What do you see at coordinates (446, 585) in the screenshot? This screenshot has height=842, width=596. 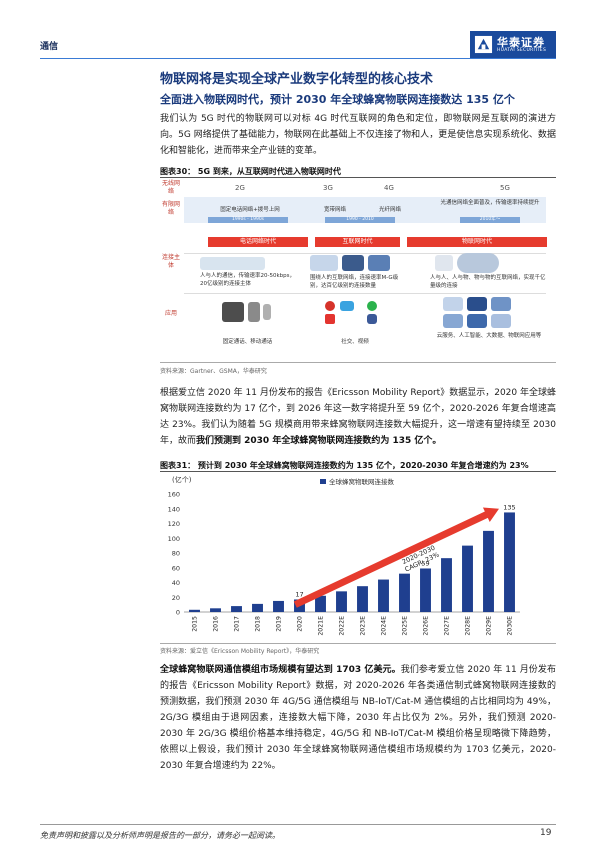 I see `bar-2027E` at bounding box center [446, 585].